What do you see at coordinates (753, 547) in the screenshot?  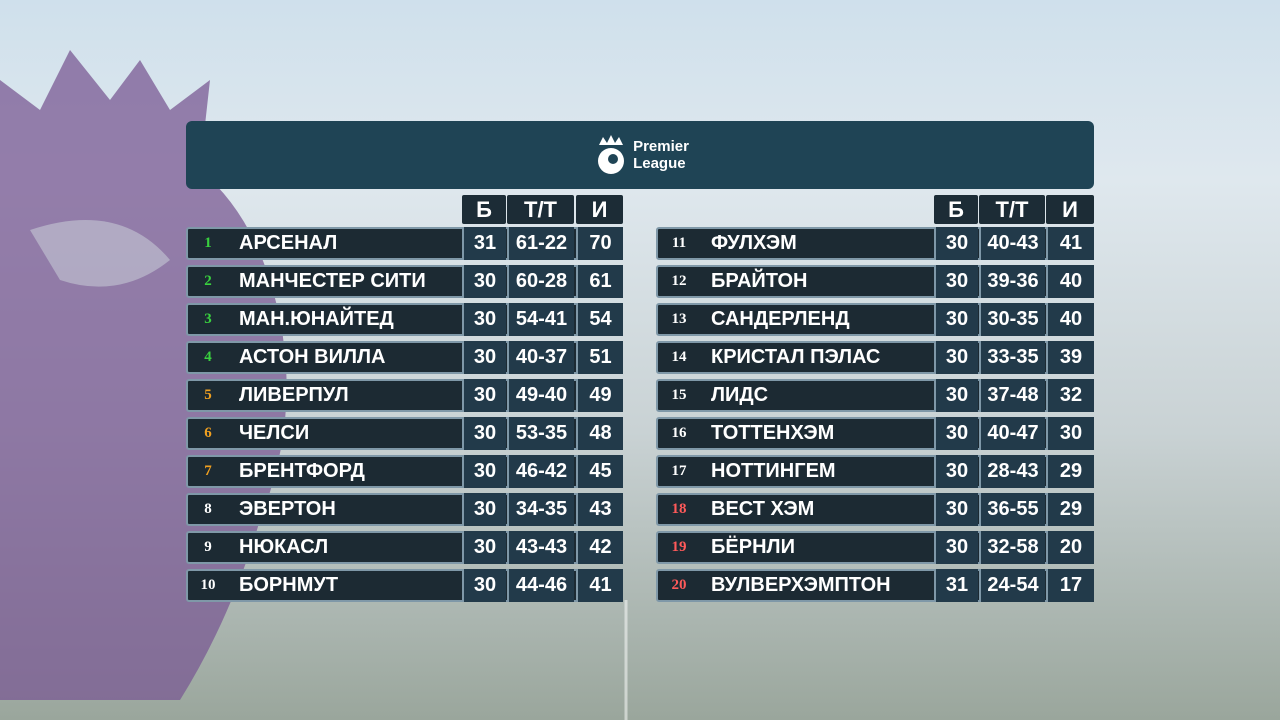 I see `team-name: БЁРНЛИ` at bounding box center [753, 547].